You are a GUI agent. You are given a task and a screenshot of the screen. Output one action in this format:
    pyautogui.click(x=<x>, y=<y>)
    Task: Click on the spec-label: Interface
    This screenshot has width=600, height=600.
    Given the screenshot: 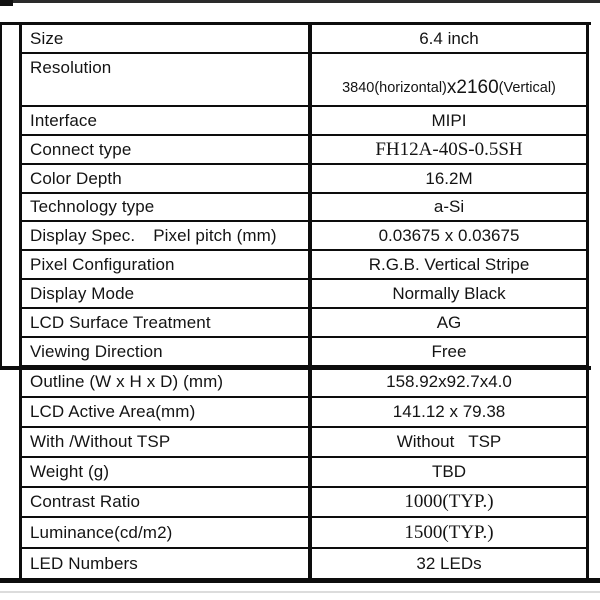 What is the action you would take?
    pyautogui.click(x=167, y=120)
    